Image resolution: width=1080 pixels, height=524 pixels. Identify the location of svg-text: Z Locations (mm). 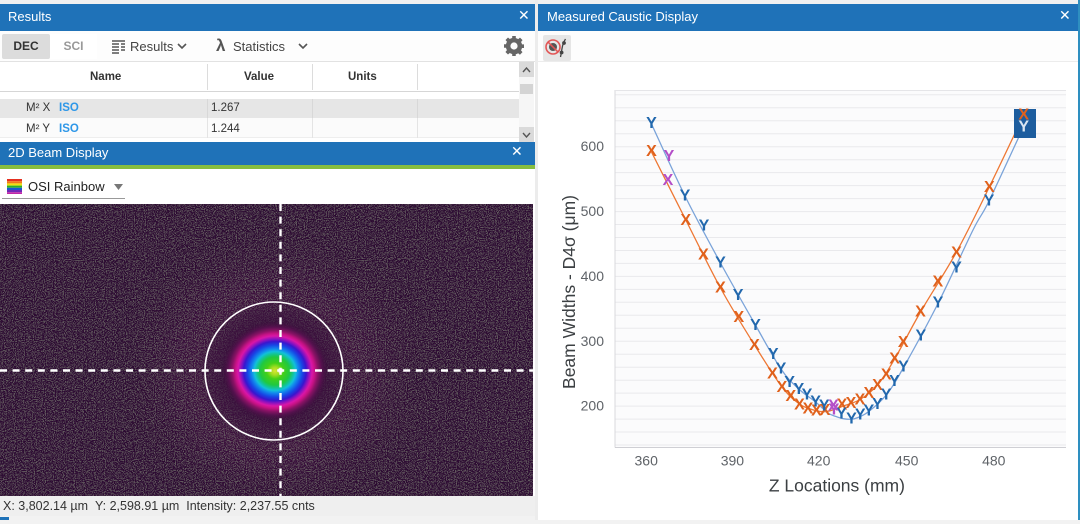
(837, 486).